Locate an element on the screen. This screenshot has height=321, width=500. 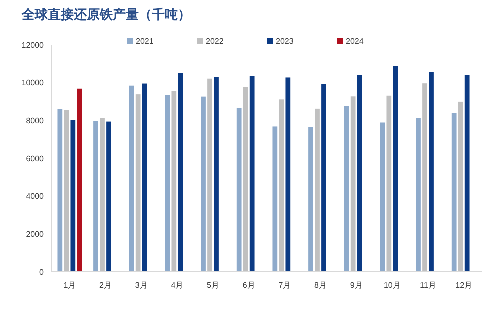
x-tick-label: 3月 is located at coordinates (141, 285).